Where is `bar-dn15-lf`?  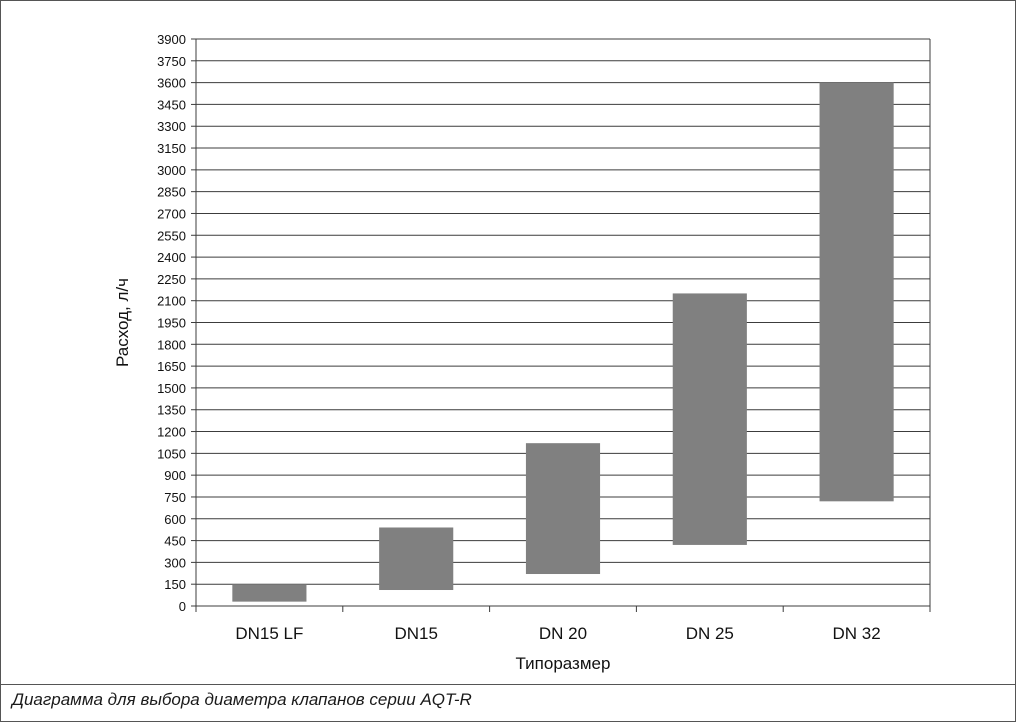
bar-dn15-lf is located at coordinates (269, 593).